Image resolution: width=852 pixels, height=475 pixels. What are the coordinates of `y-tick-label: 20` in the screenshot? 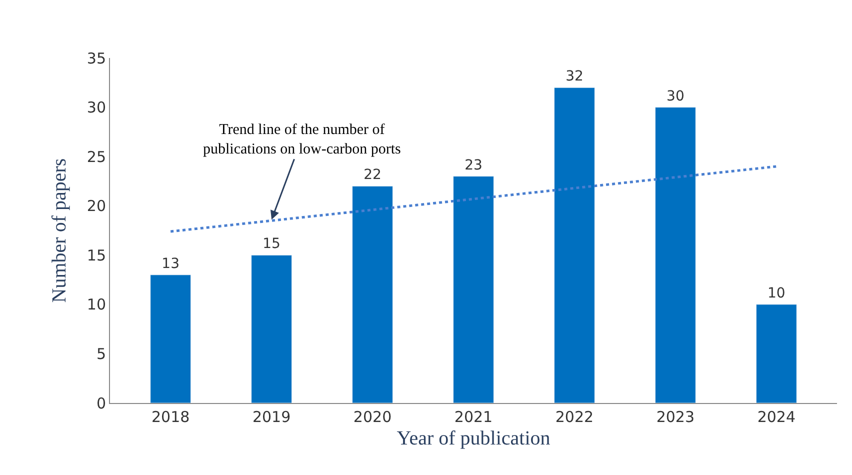 It's located at (96, 206).